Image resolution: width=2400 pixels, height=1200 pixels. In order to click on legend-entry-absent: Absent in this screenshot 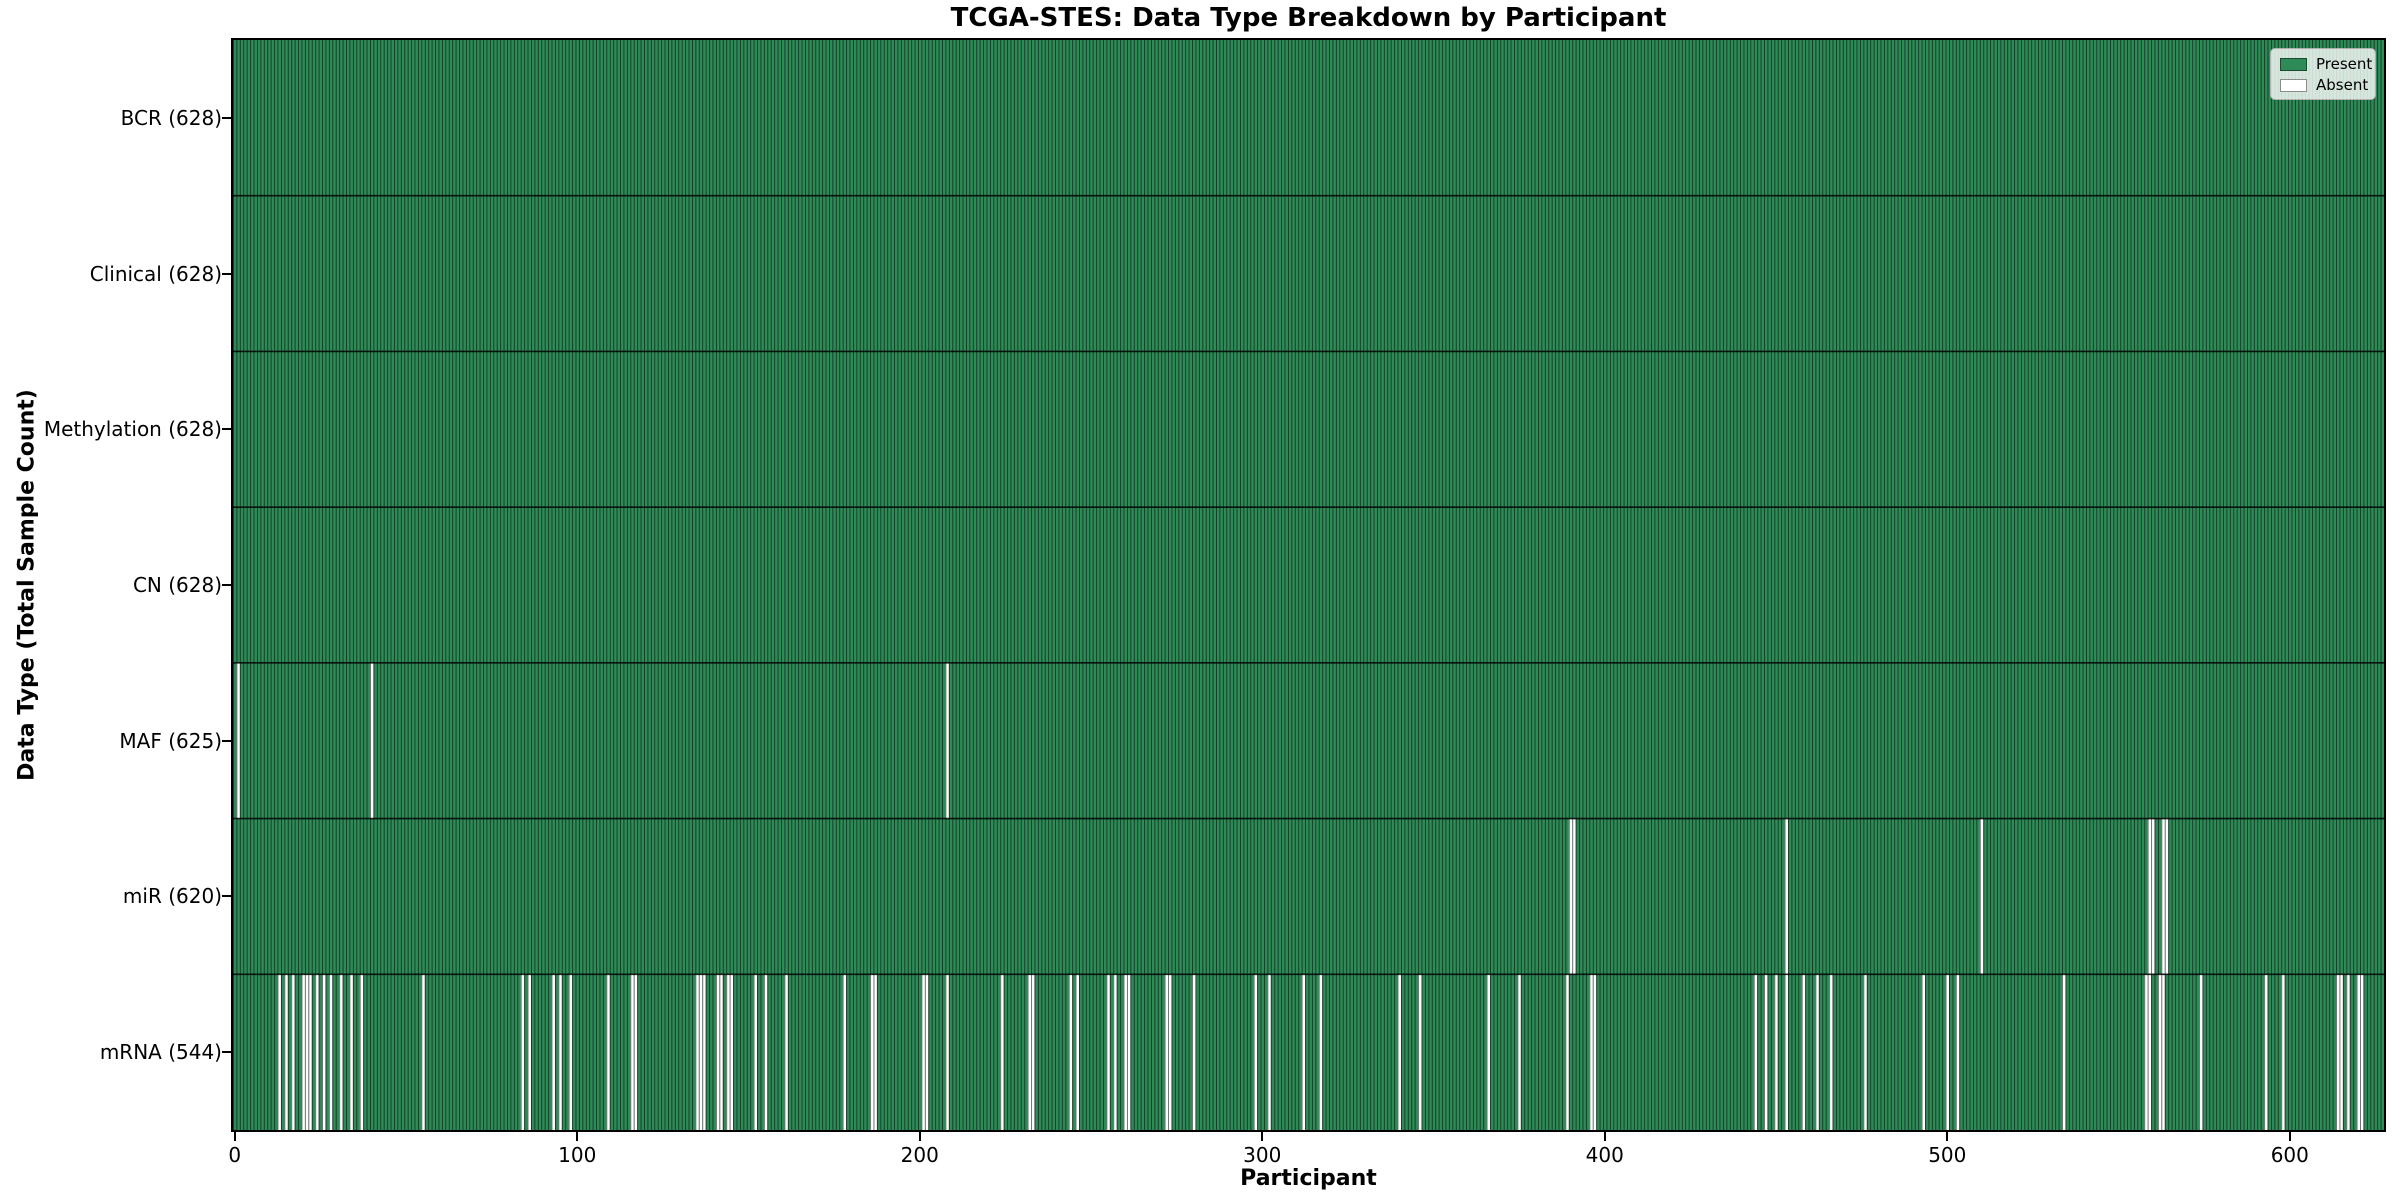, I will do `click(2324, 85)`.